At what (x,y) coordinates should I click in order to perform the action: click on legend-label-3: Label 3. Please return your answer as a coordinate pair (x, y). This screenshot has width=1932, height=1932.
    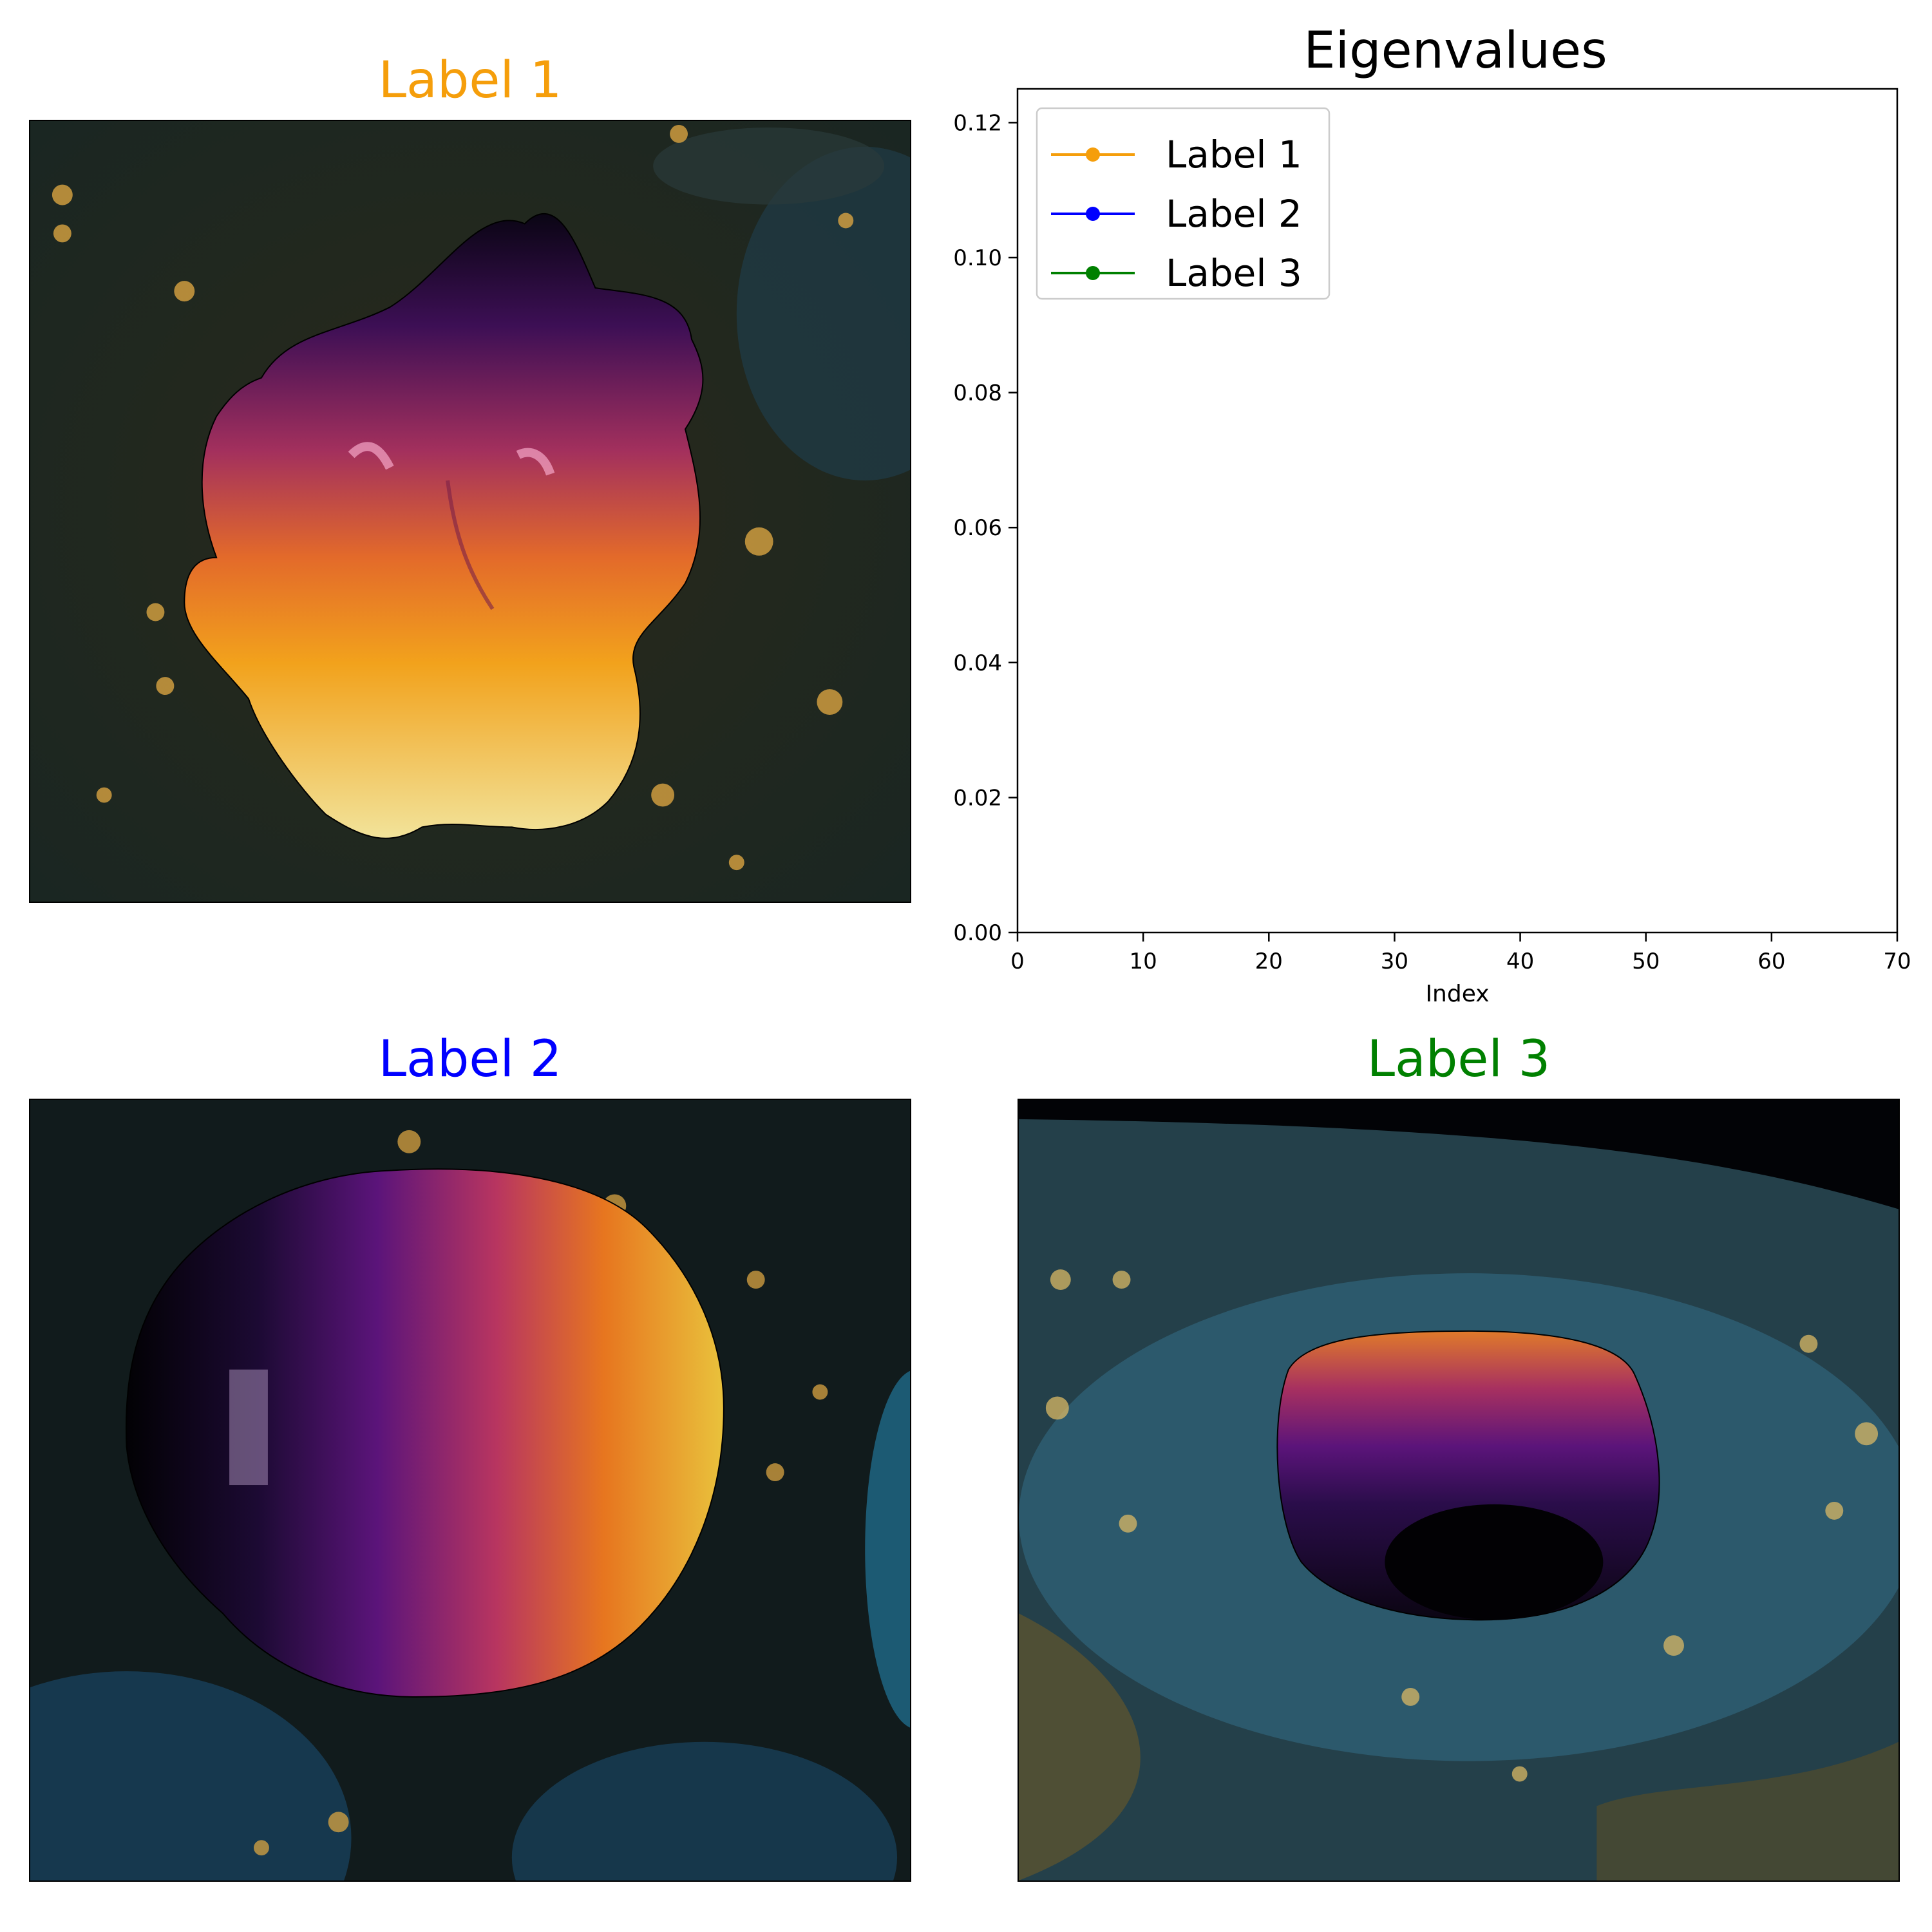
    Looking at the image, I should click on (1234, 273).